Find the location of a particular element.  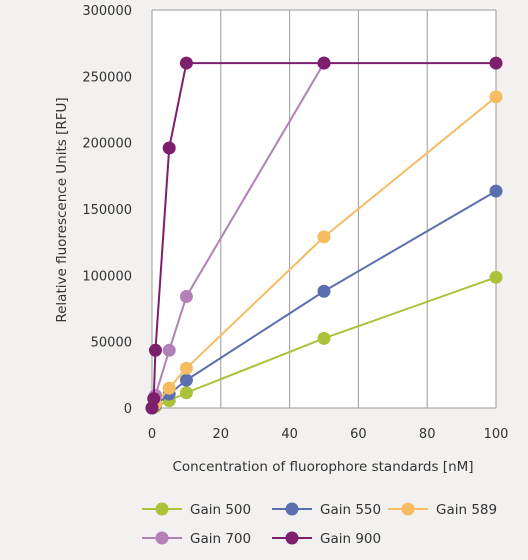

x-tick-label: 60 is located at coordinates (358, 434).